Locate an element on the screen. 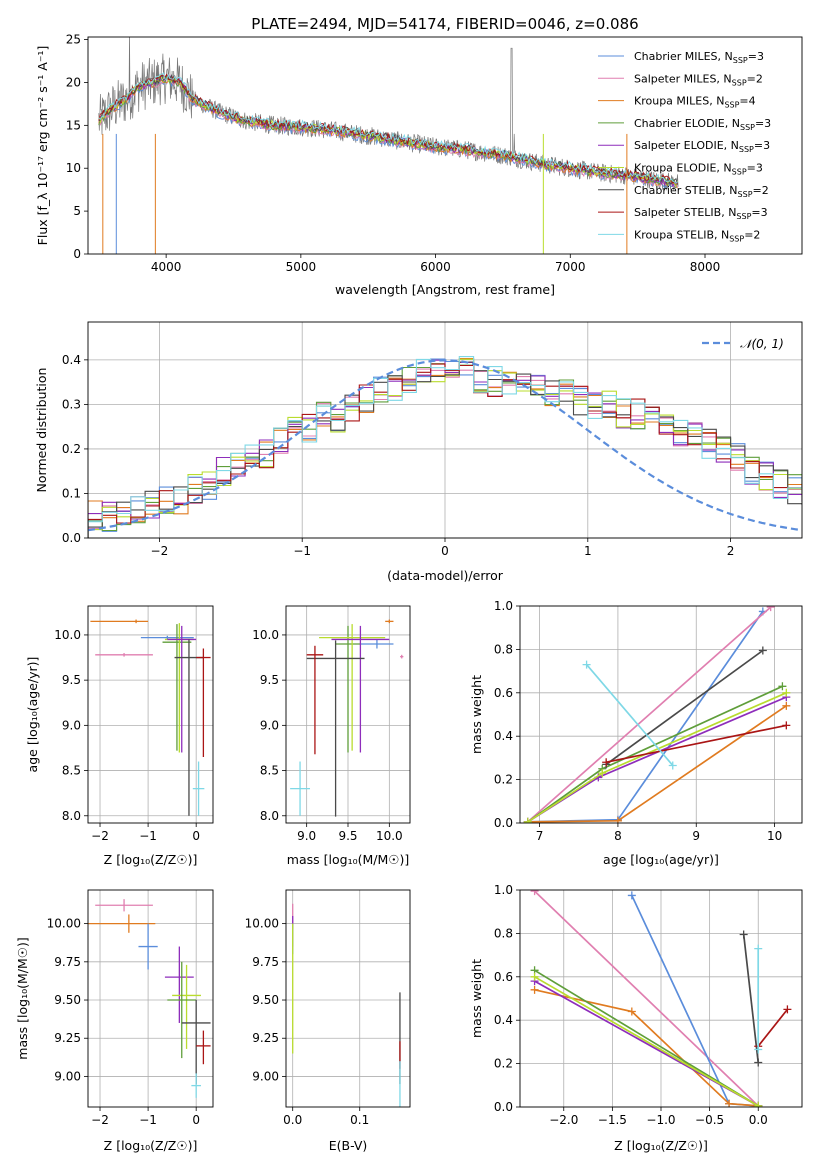 The image size is (819, 1170). y-axis-label: age [log₁₀(age/yr)] is located at coordinates (32, 715).